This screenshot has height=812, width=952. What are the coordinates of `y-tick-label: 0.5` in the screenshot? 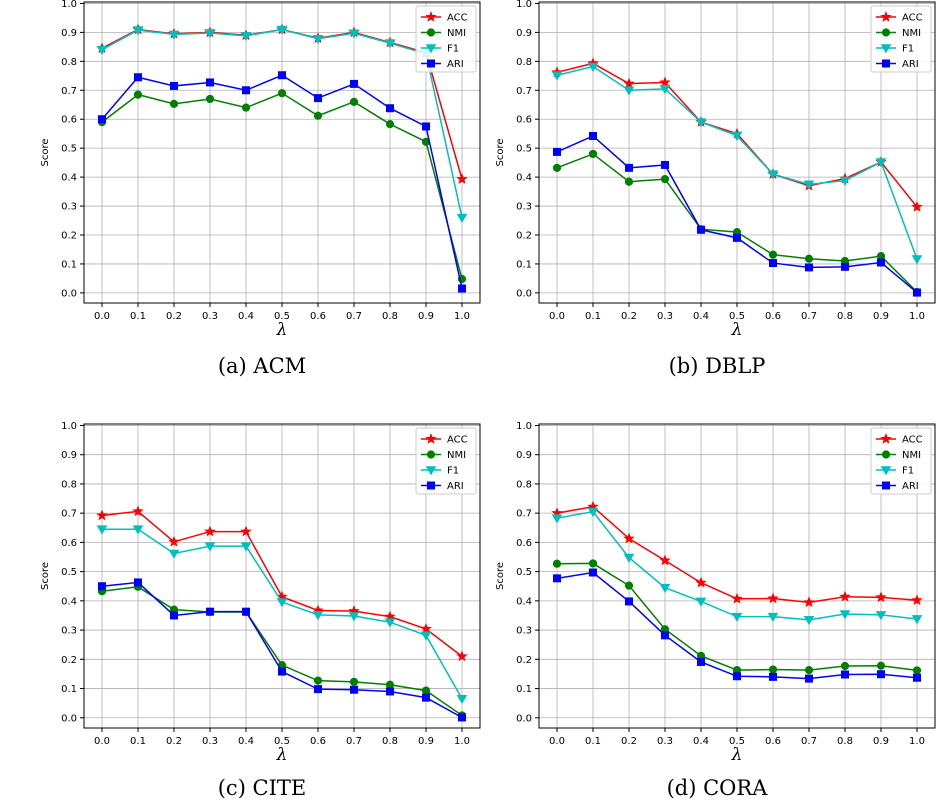 It's located at (69, 149).